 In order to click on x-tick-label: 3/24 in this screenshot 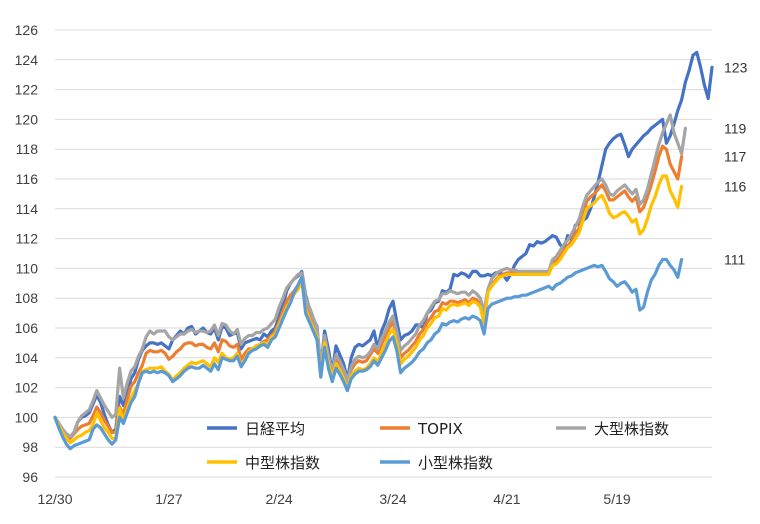, I will do `click(392, 499)`.